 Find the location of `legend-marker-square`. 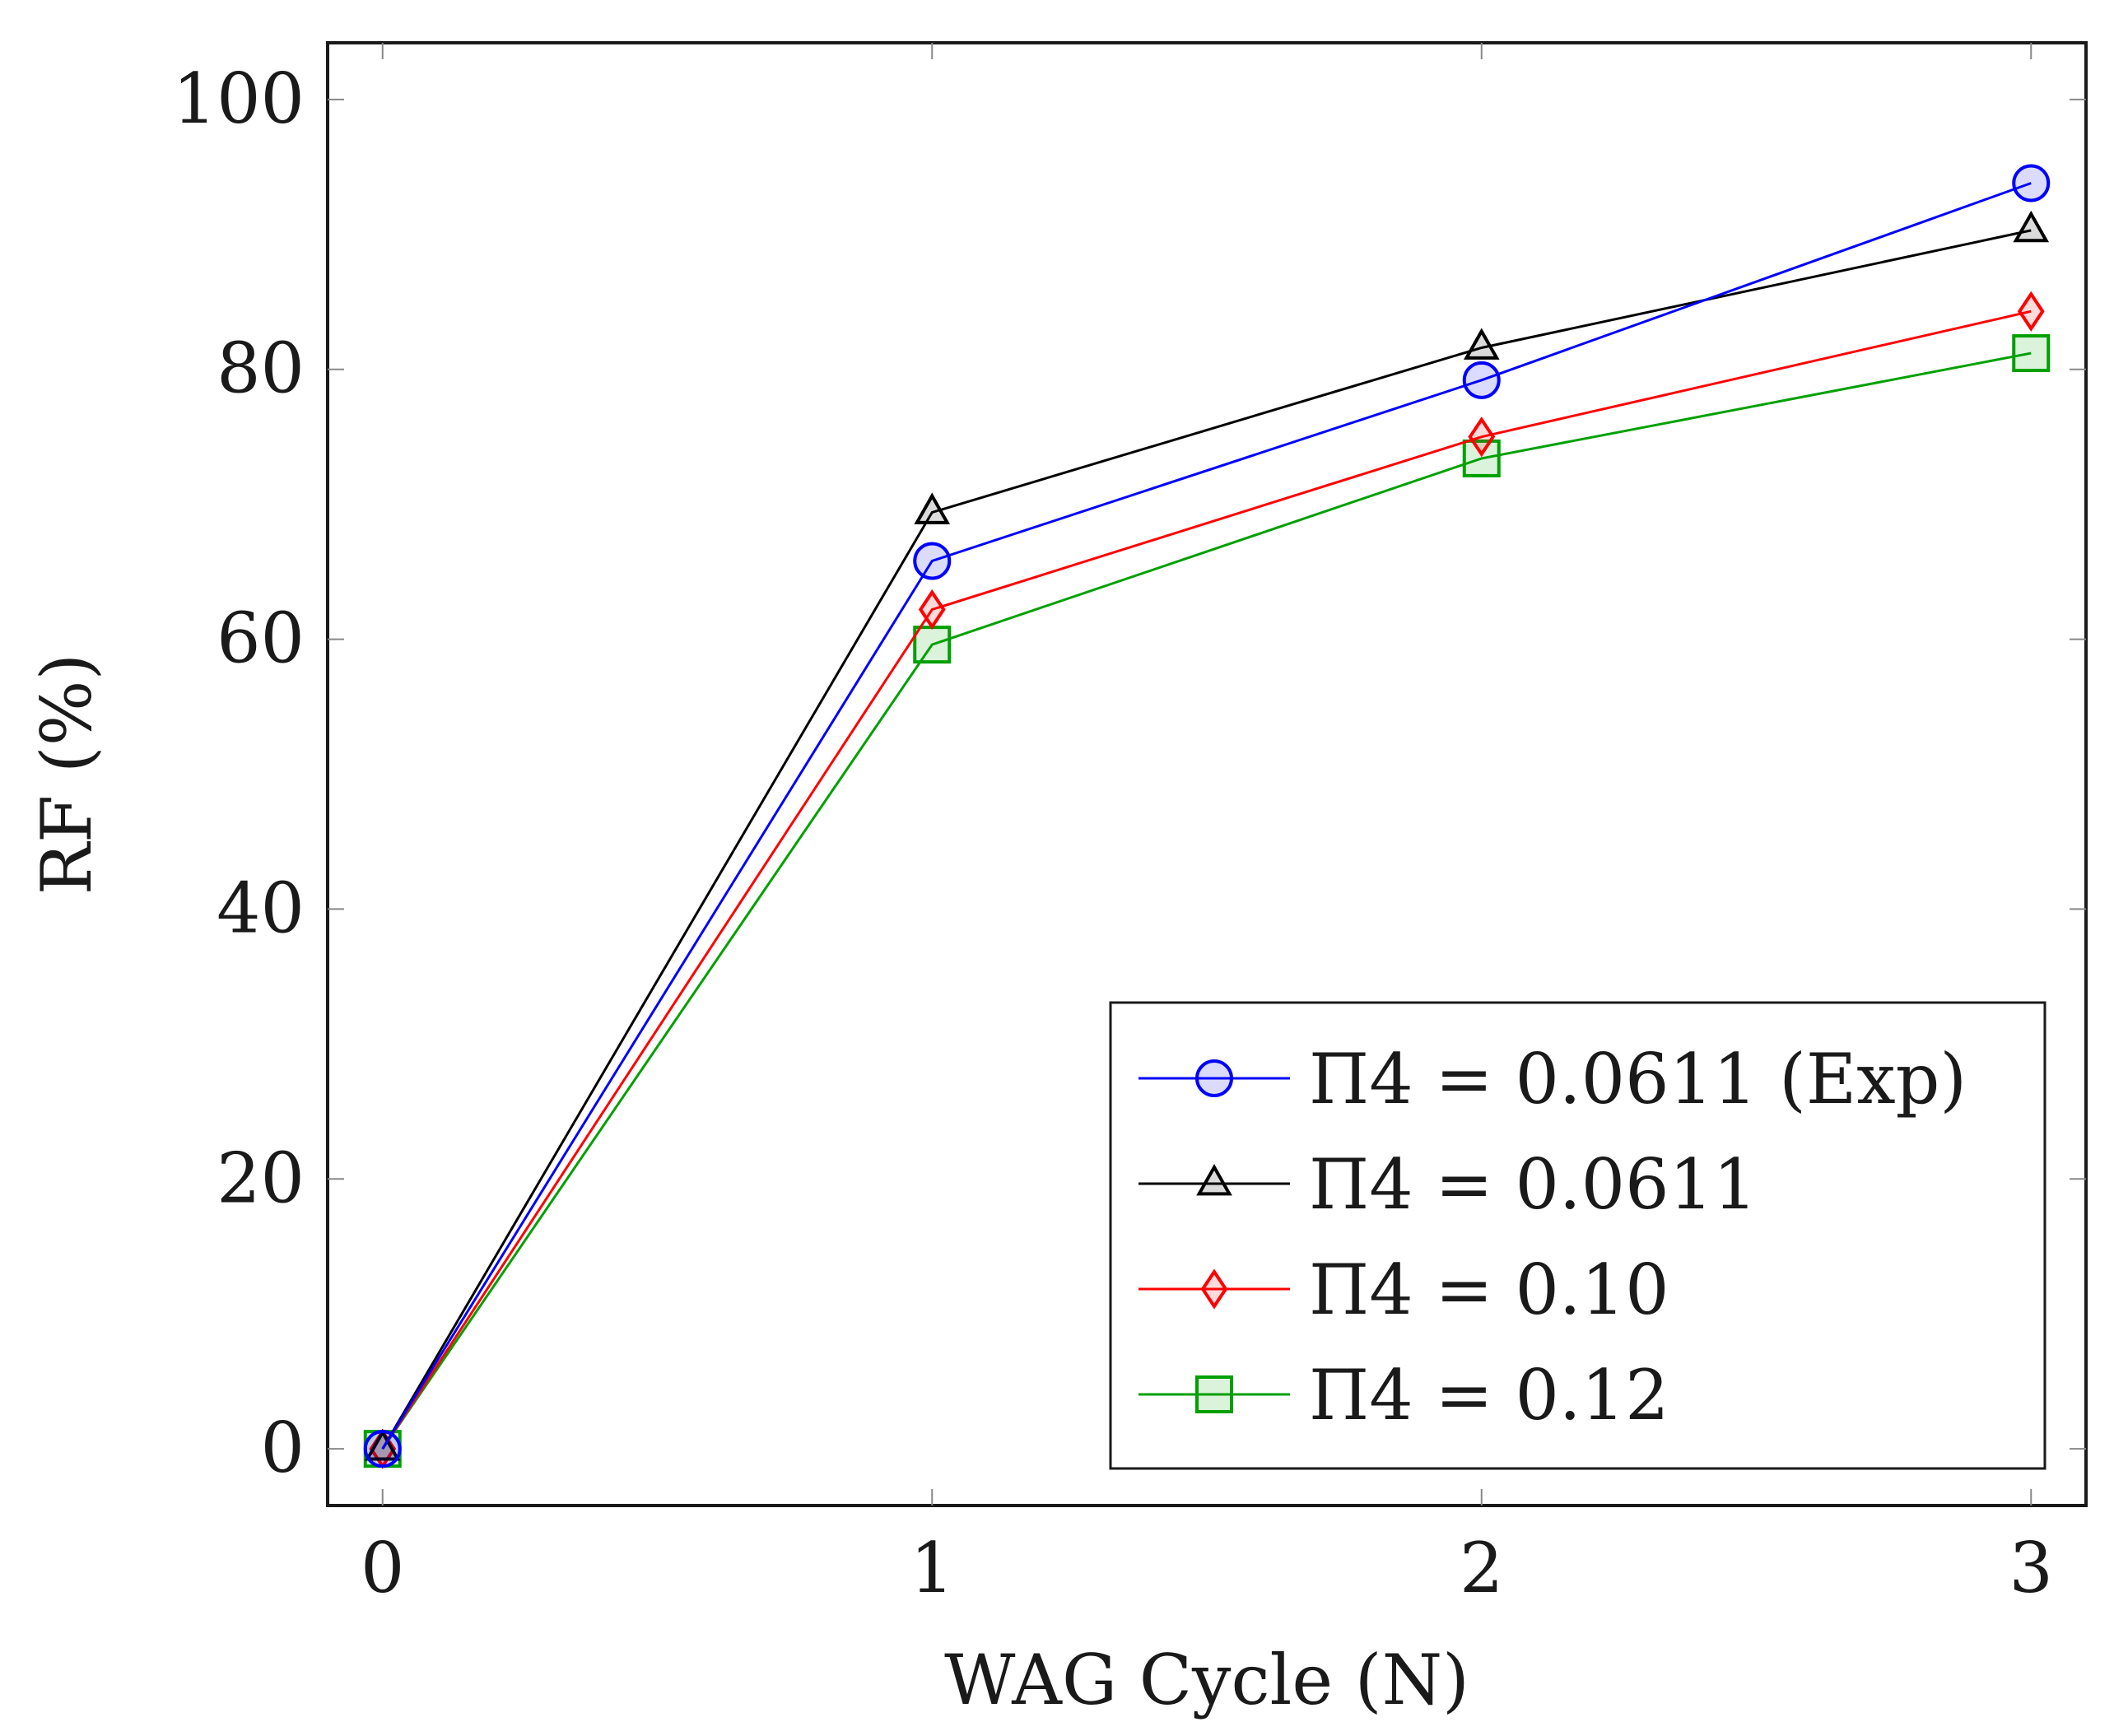

legend-marker-square is located at coordinates (1214, 1394).